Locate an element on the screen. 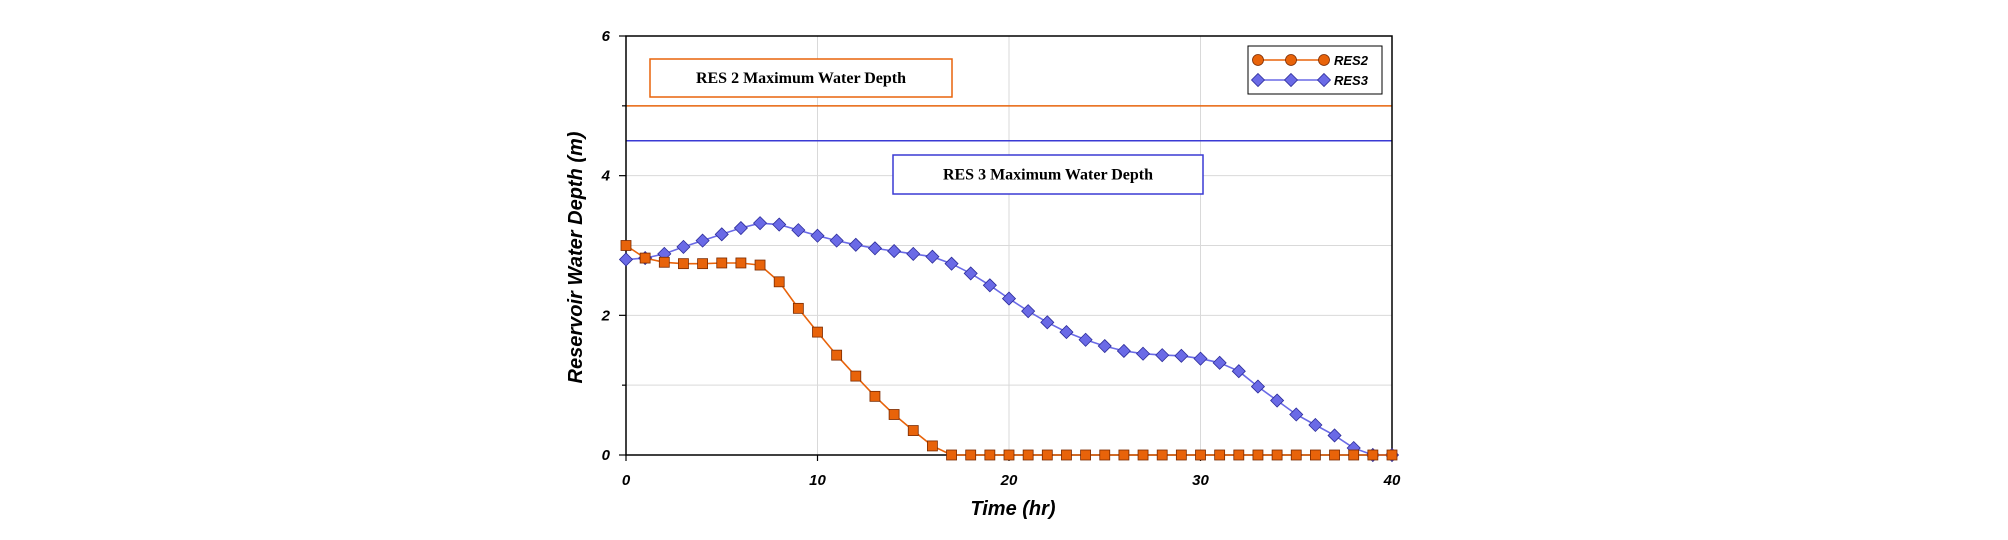 Image resolution: width=2008 pixels, height=540 pixels. legend-entry-res2: RES2 is located at coordinates (1310, 60).